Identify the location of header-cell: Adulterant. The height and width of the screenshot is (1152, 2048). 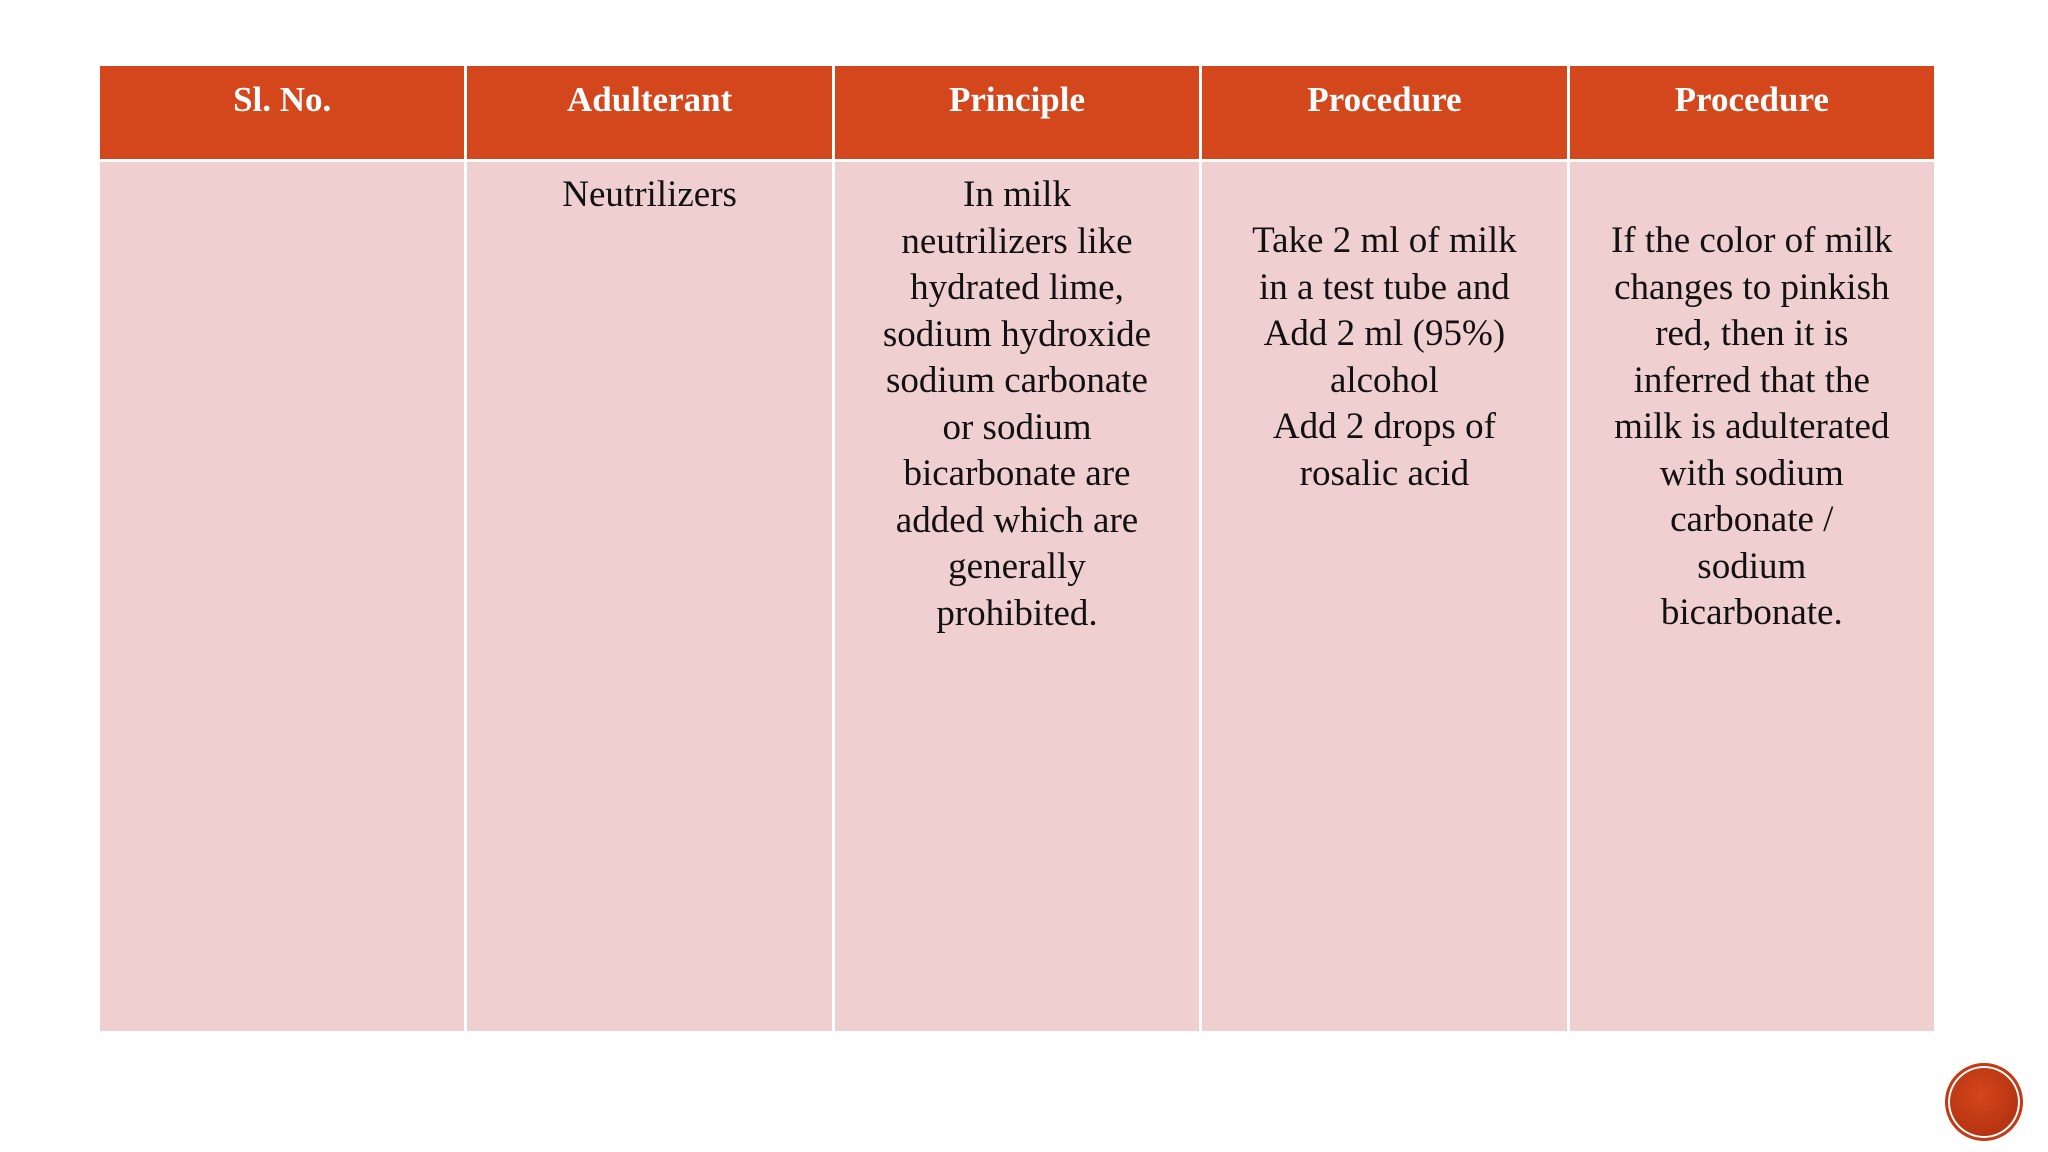
(649, 112).